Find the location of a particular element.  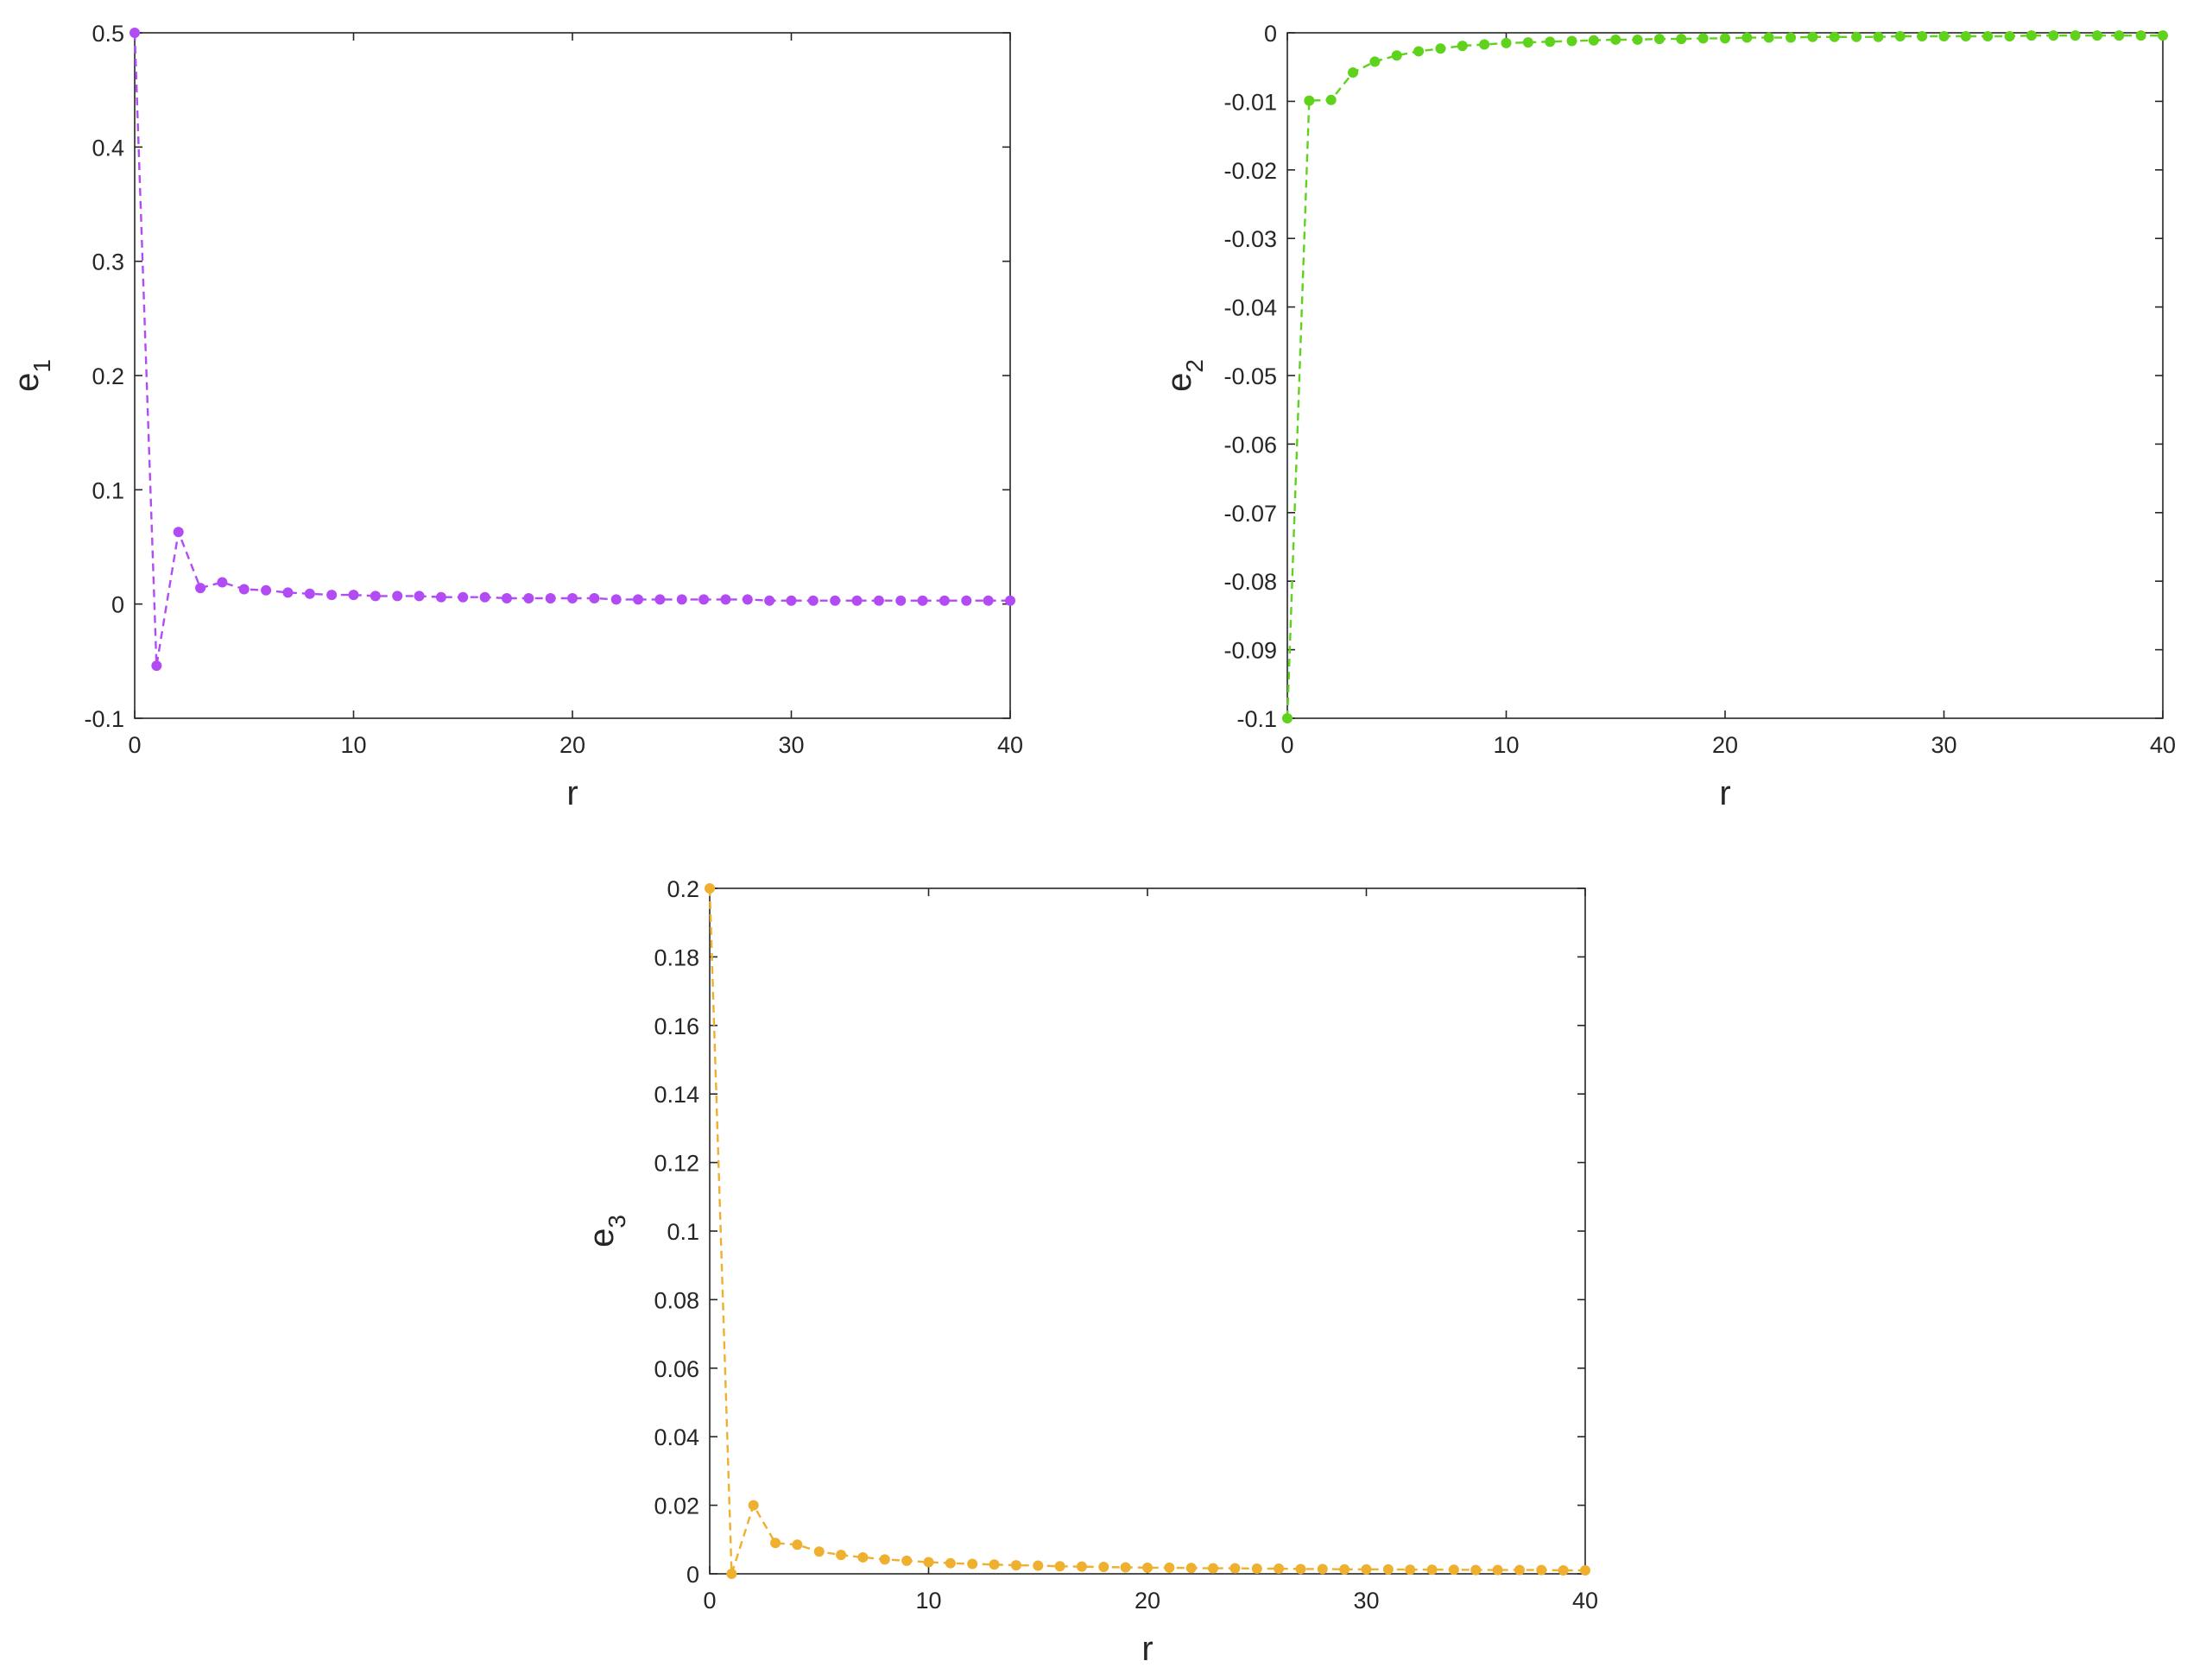

y-tick-label-1-5: 0.4 is located at coordinates (108, 148).